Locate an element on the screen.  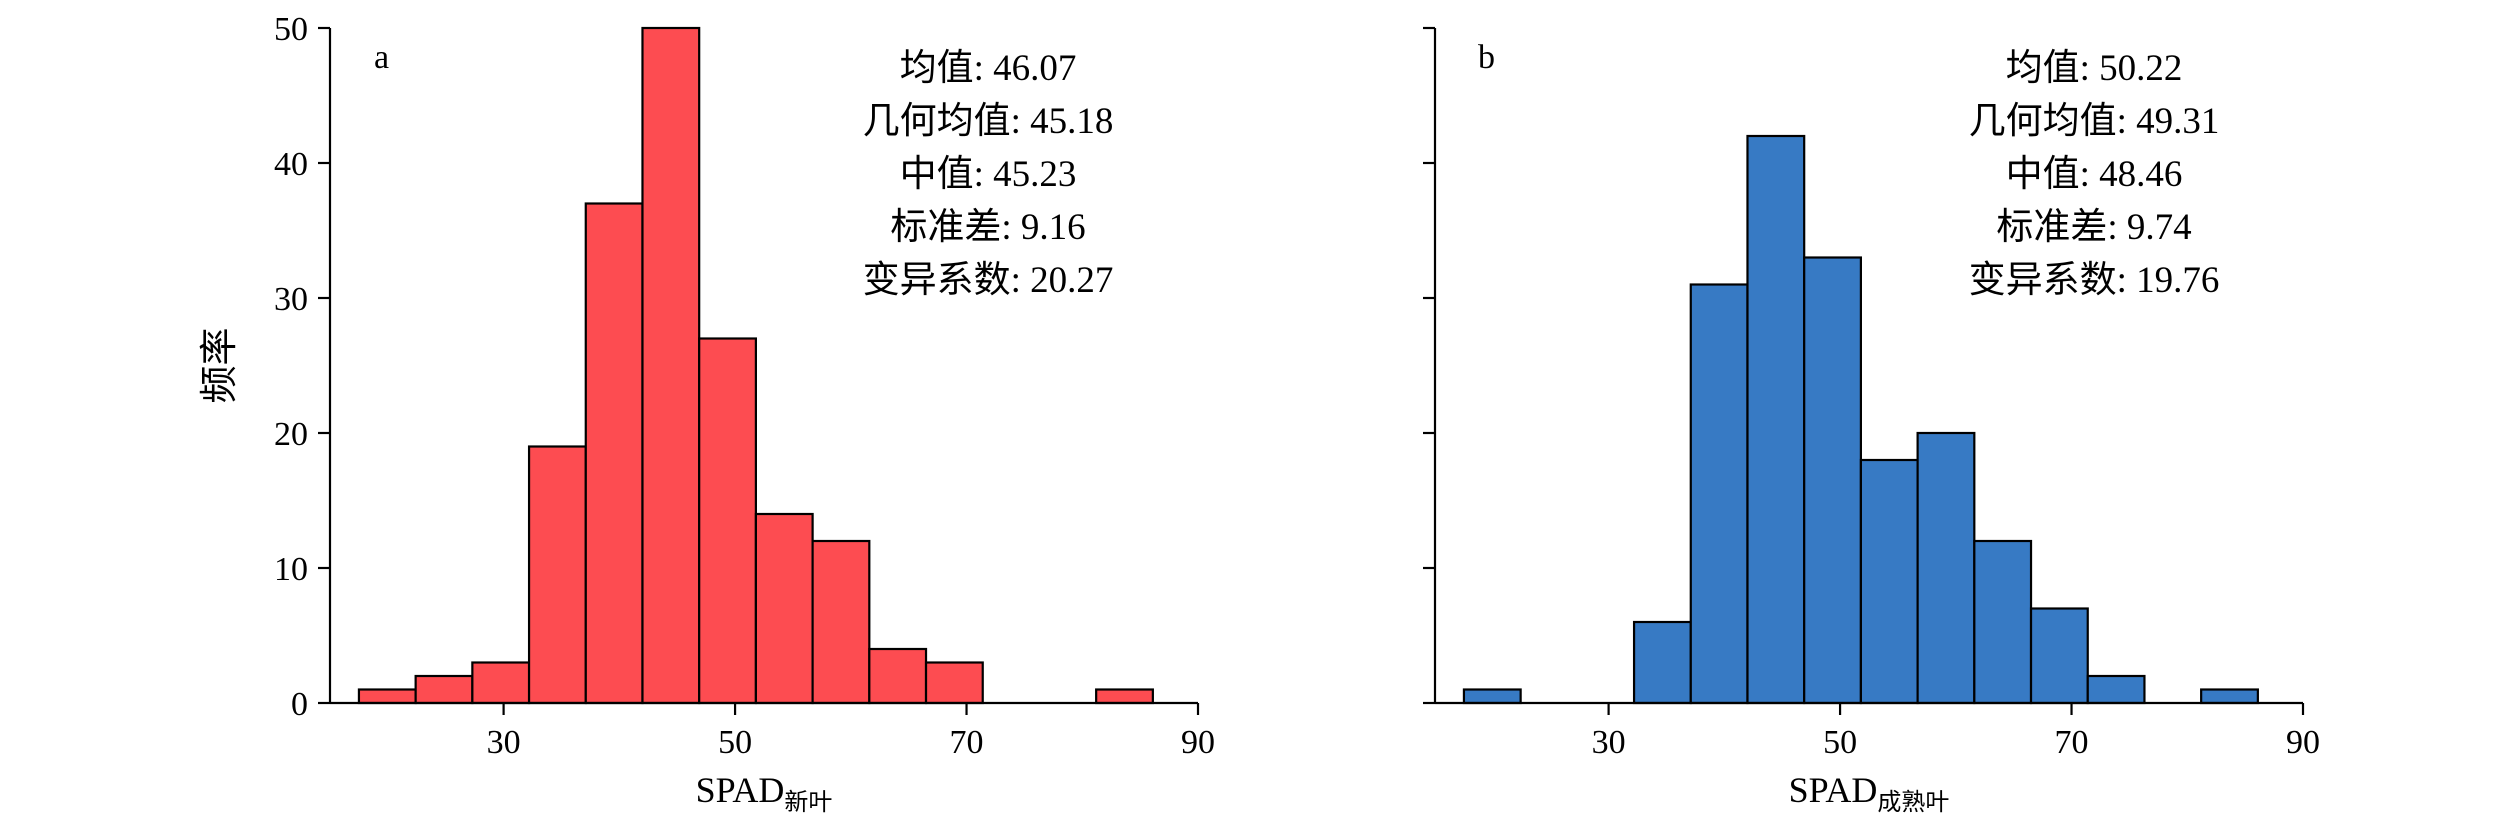
x-axis-label-subscript: 新叶 is located at coordinates (808, 802).